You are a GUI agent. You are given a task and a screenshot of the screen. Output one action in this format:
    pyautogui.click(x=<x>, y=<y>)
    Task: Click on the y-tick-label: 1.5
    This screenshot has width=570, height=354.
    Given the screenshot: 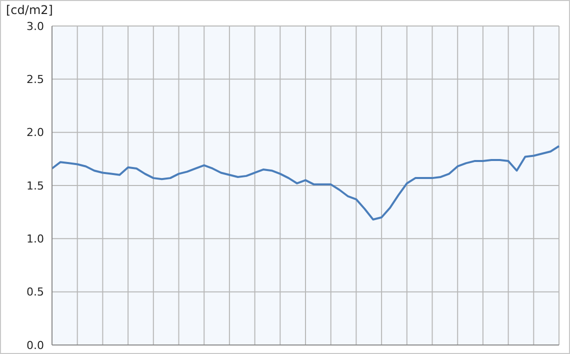 What is the action you would take?
    pyautogui.click(x=35, y=185)
    